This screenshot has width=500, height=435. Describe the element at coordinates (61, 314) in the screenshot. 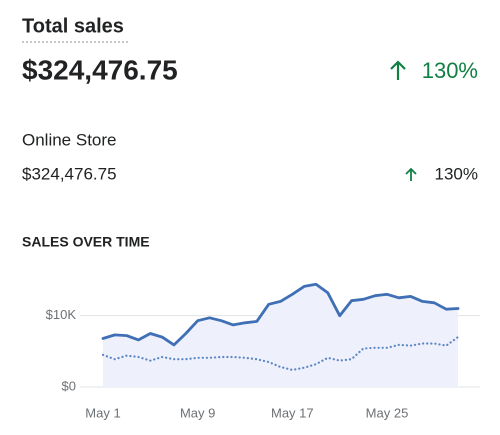

I see `y-tick-label: $10K` at that location.